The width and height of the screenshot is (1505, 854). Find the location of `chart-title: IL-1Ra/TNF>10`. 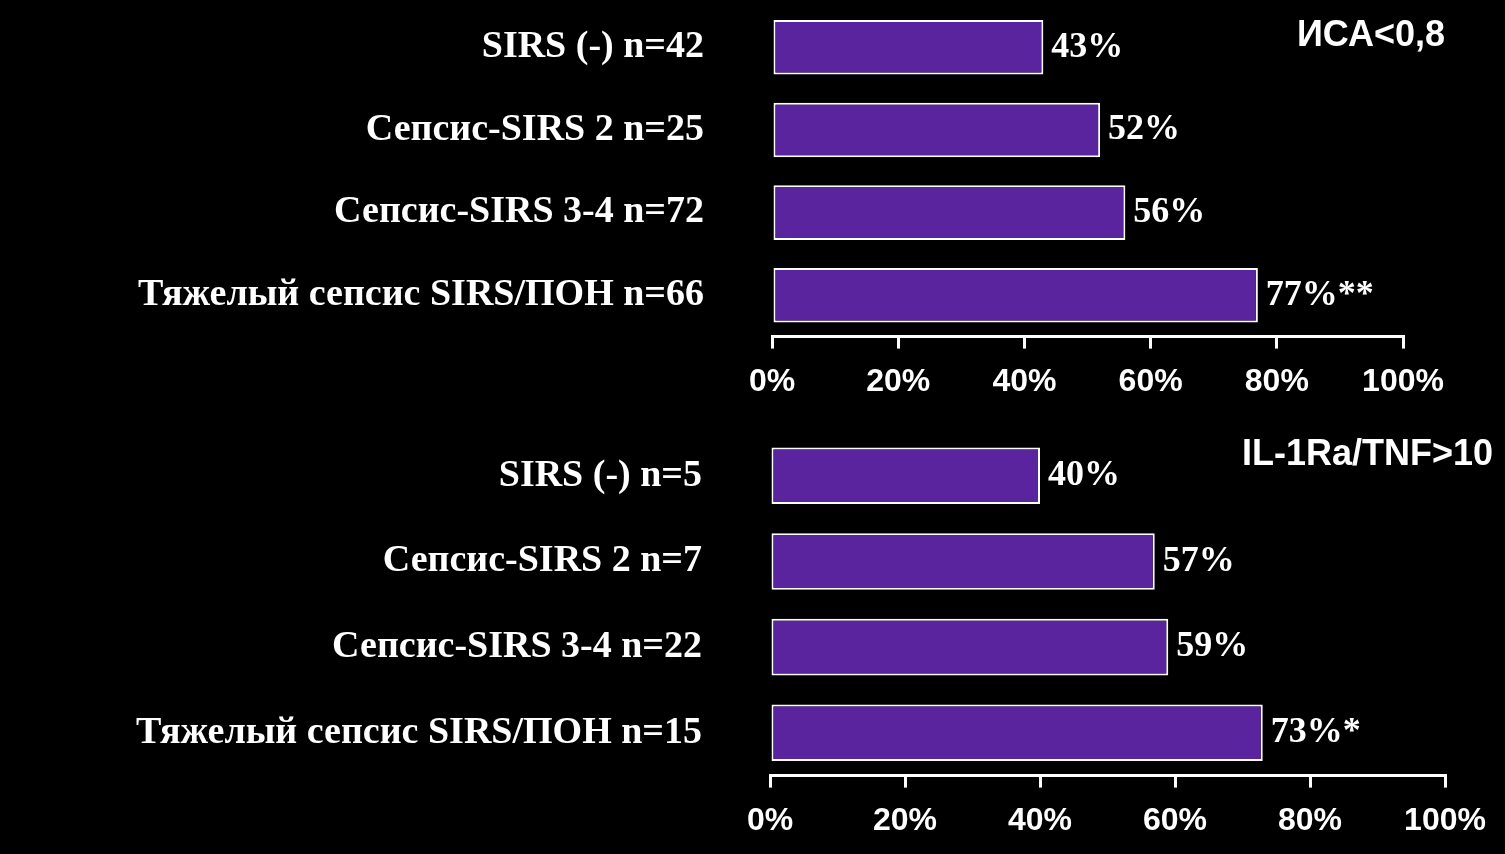

chart-title: IL-1Ra/TNF>10 is located at coordinates (1367, 452).